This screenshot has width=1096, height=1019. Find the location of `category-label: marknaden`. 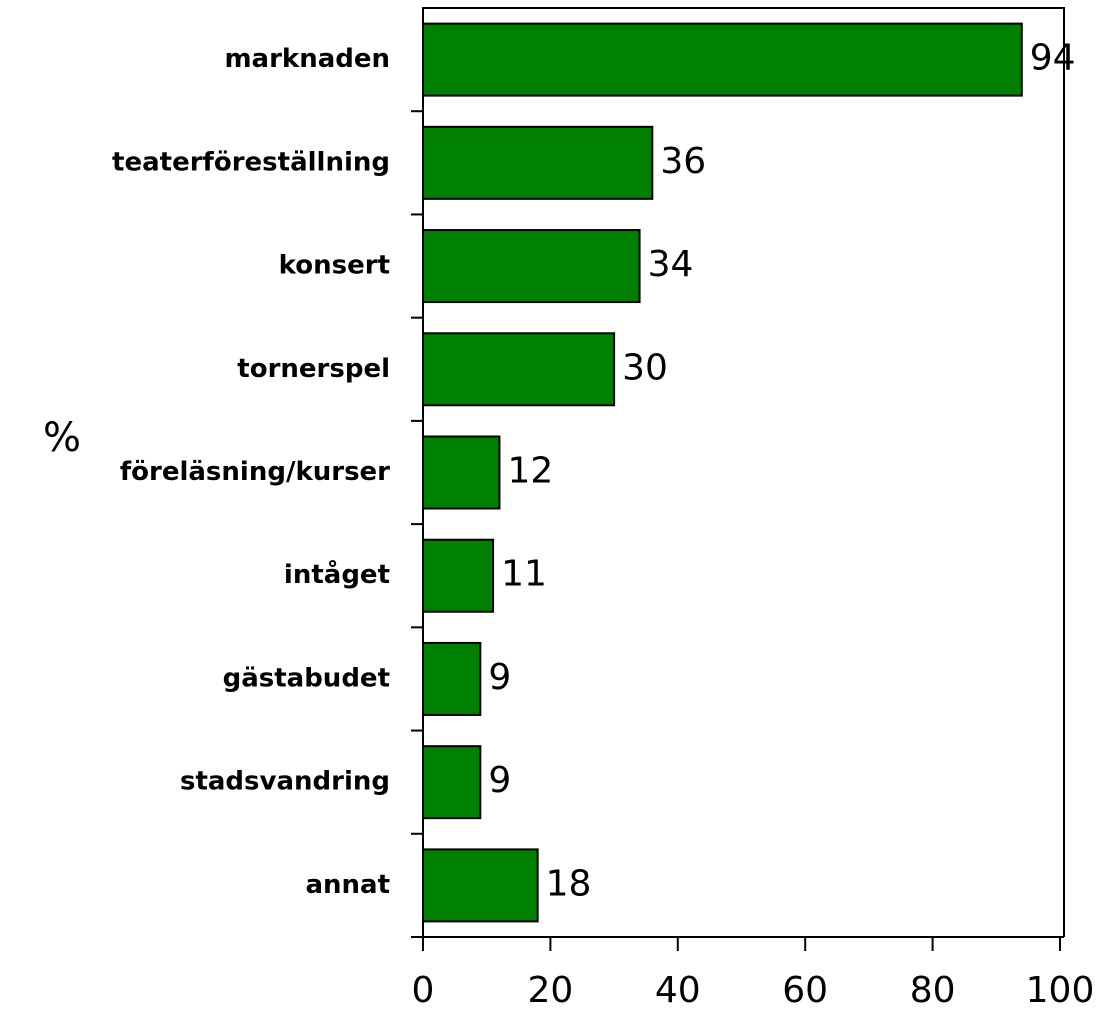

category-label: marknaden is located at coordinates (307, 59).